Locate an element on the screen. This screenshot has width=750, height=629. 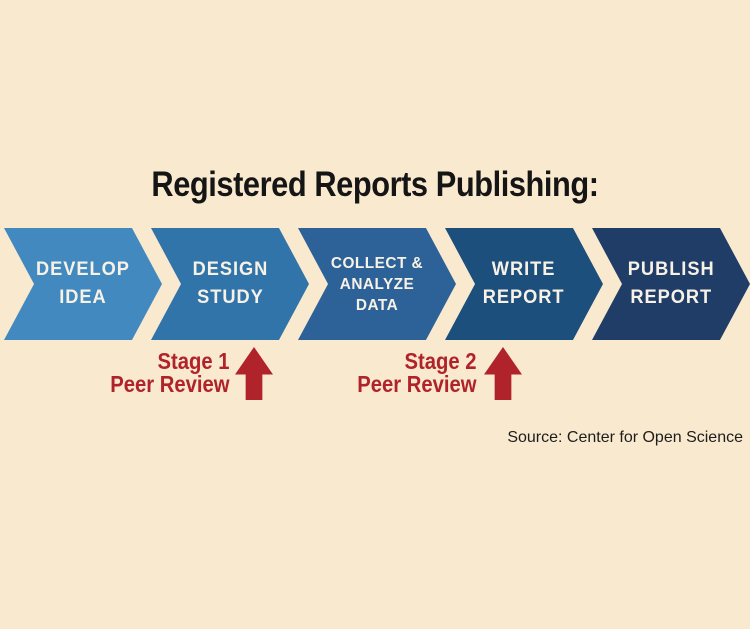
page-title: Registered Reports Publishing: is located at coordinates (375, 184).